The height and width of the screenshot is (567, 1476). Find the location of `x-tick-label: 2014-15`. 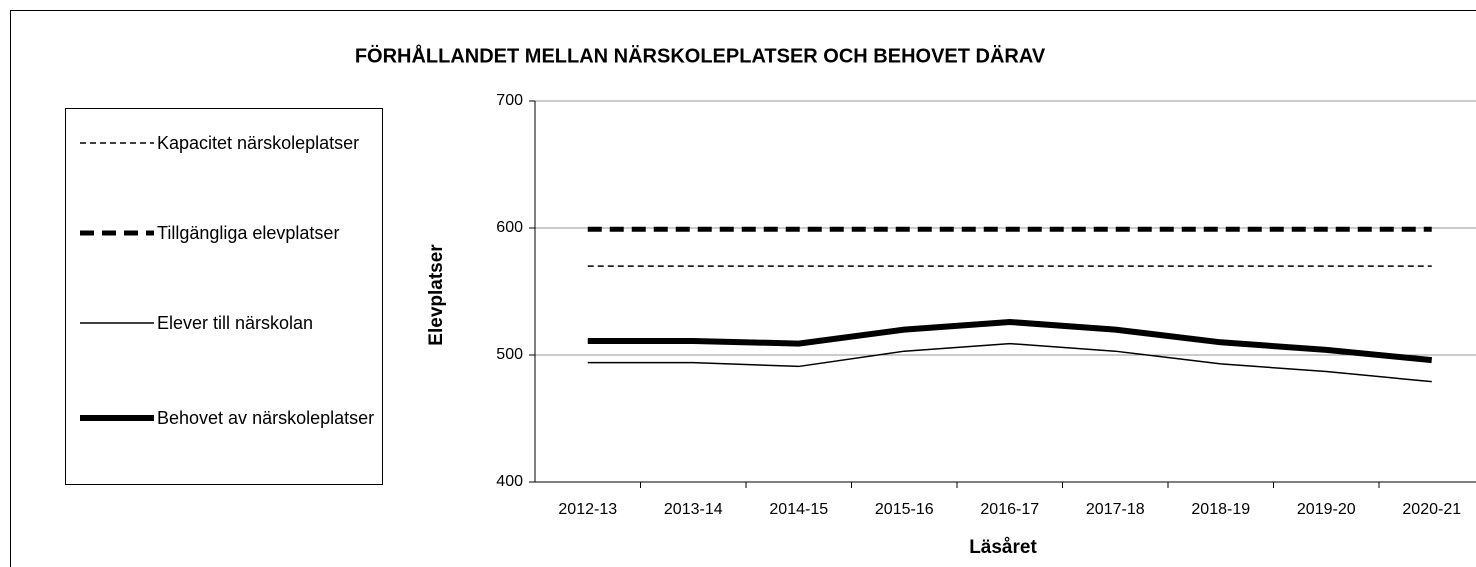

x-tick-label: 2014-15 is located at coordinates (798, 509).